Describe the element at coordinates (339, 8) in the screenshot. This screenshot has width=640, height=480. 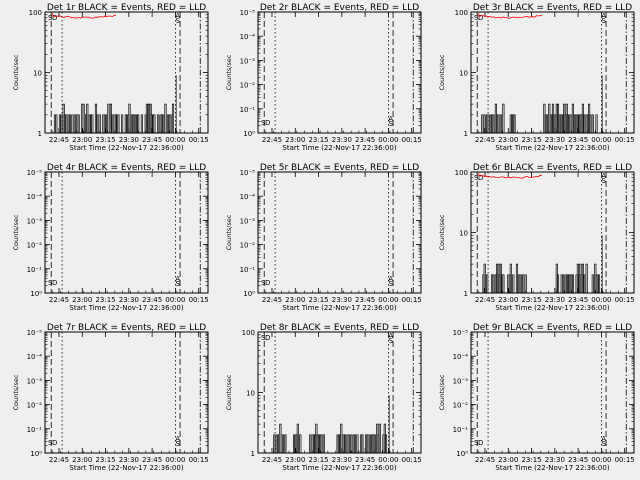
I see `panel-title: Det 2r BLACK = Events, RED = LLD` at that location.